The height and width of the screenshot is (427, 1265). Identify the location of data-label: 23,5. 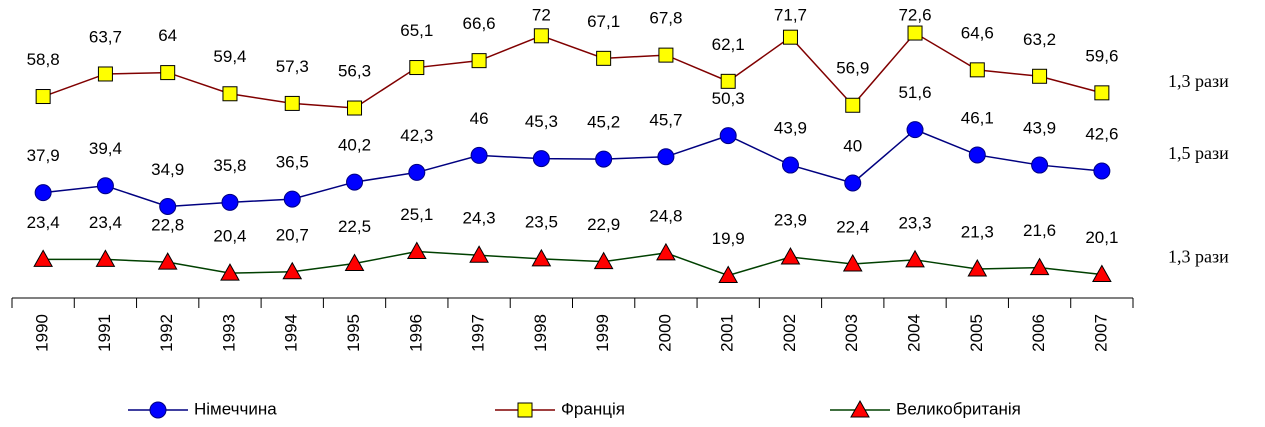
(541, 221).